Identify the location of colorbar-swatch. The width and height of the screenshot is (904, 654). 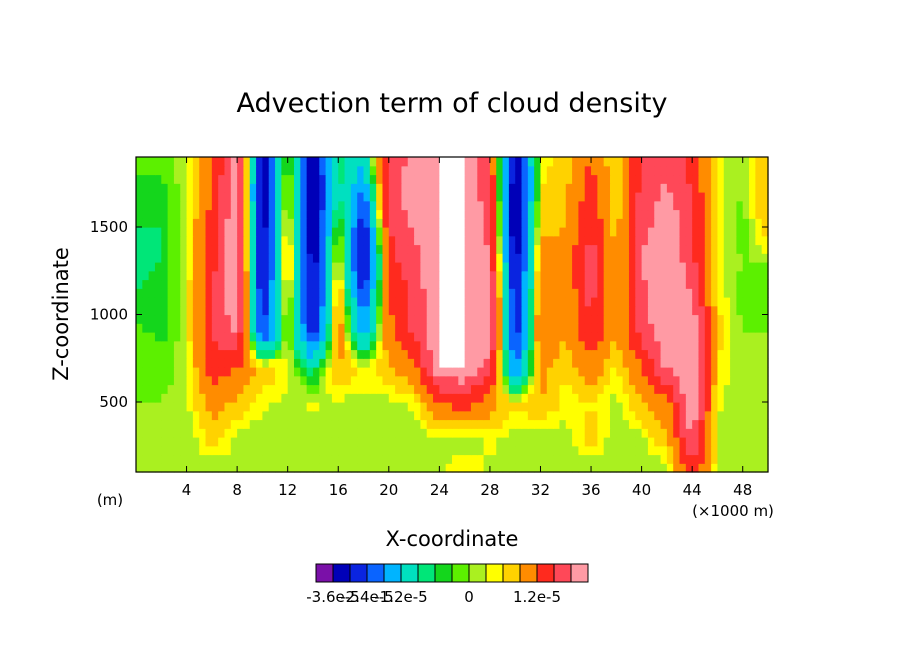
(511, 573).